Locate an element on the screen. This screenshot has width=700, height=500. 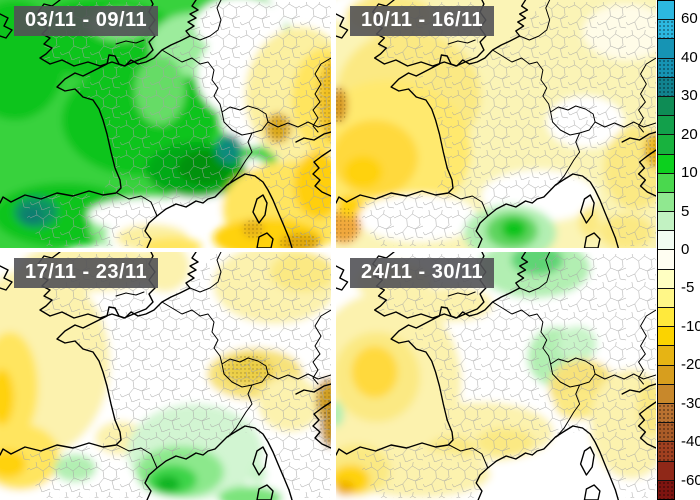
date-range-label-week1: 03/11 - 09/11 is located at coordinates (86, 21).